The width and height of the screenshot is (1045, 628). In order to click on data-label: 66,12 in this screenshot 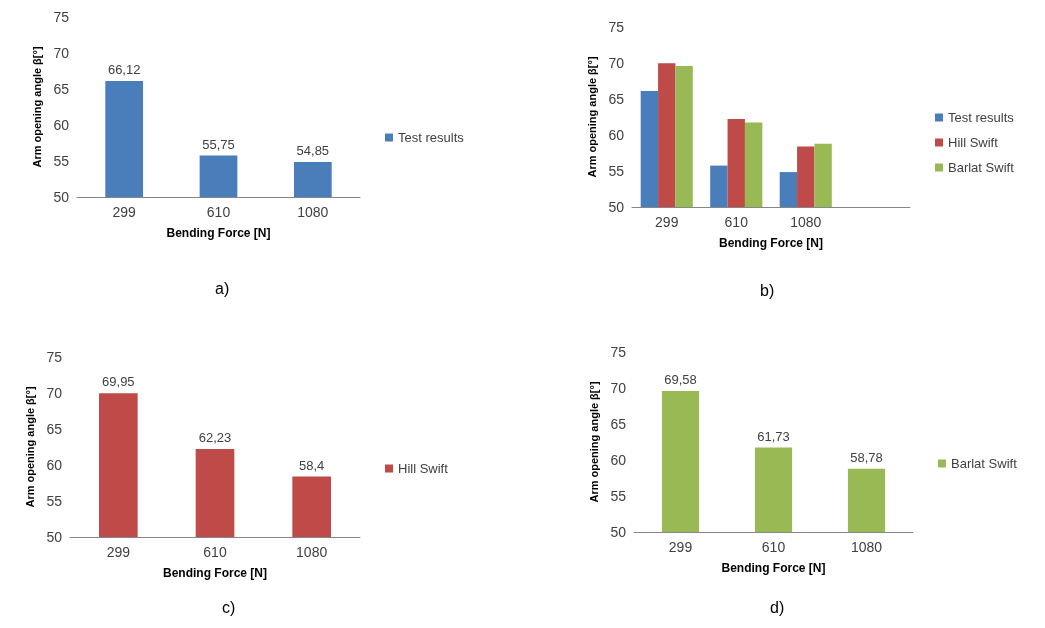, I will do `click(124, 69)`.